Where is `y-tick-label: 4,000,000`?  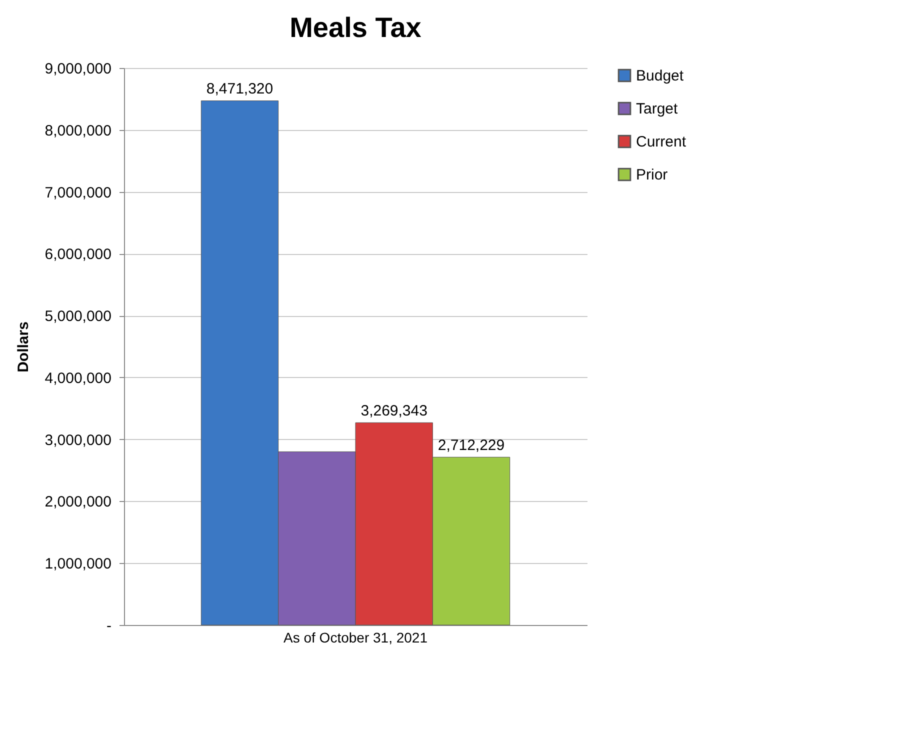 y-tick-label: 4,000,000 is located at coordinates (78, 378).